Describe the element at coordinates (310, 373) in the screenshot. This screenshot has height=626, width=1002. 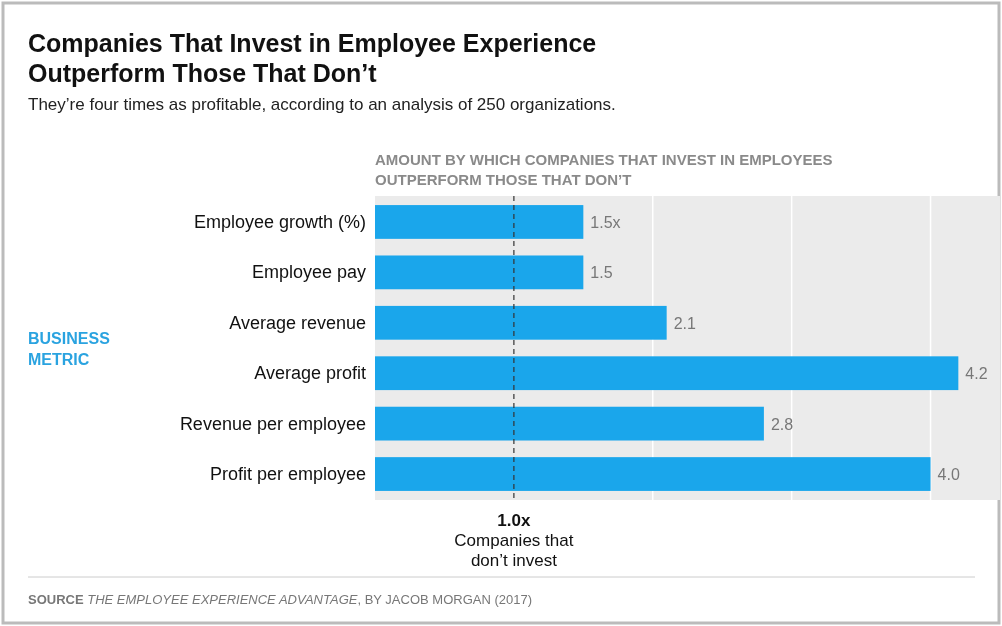
I see `y-tick-label: Average profit` at that location.